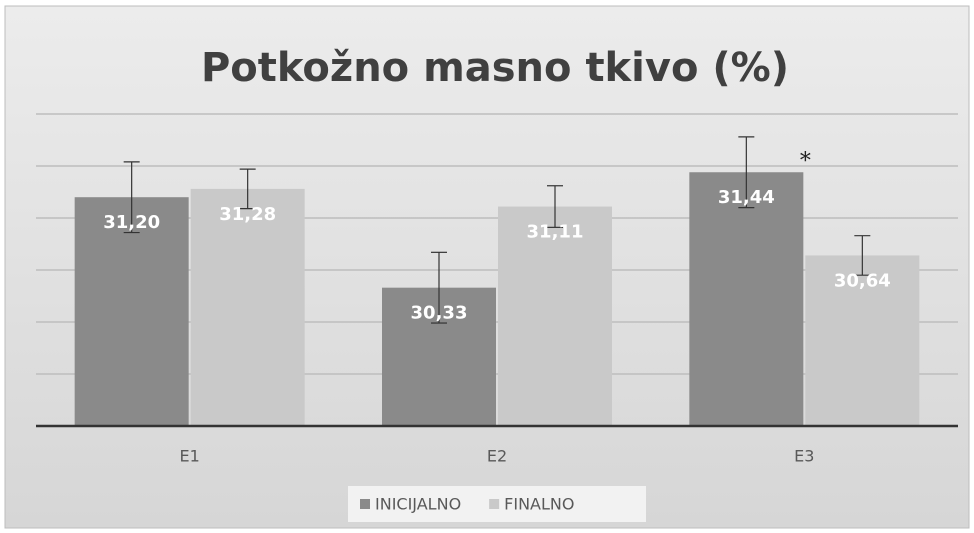 The width and height of the screenshot is (974, 533). I want to click on x-tick-label: E3, so click(804, 456).